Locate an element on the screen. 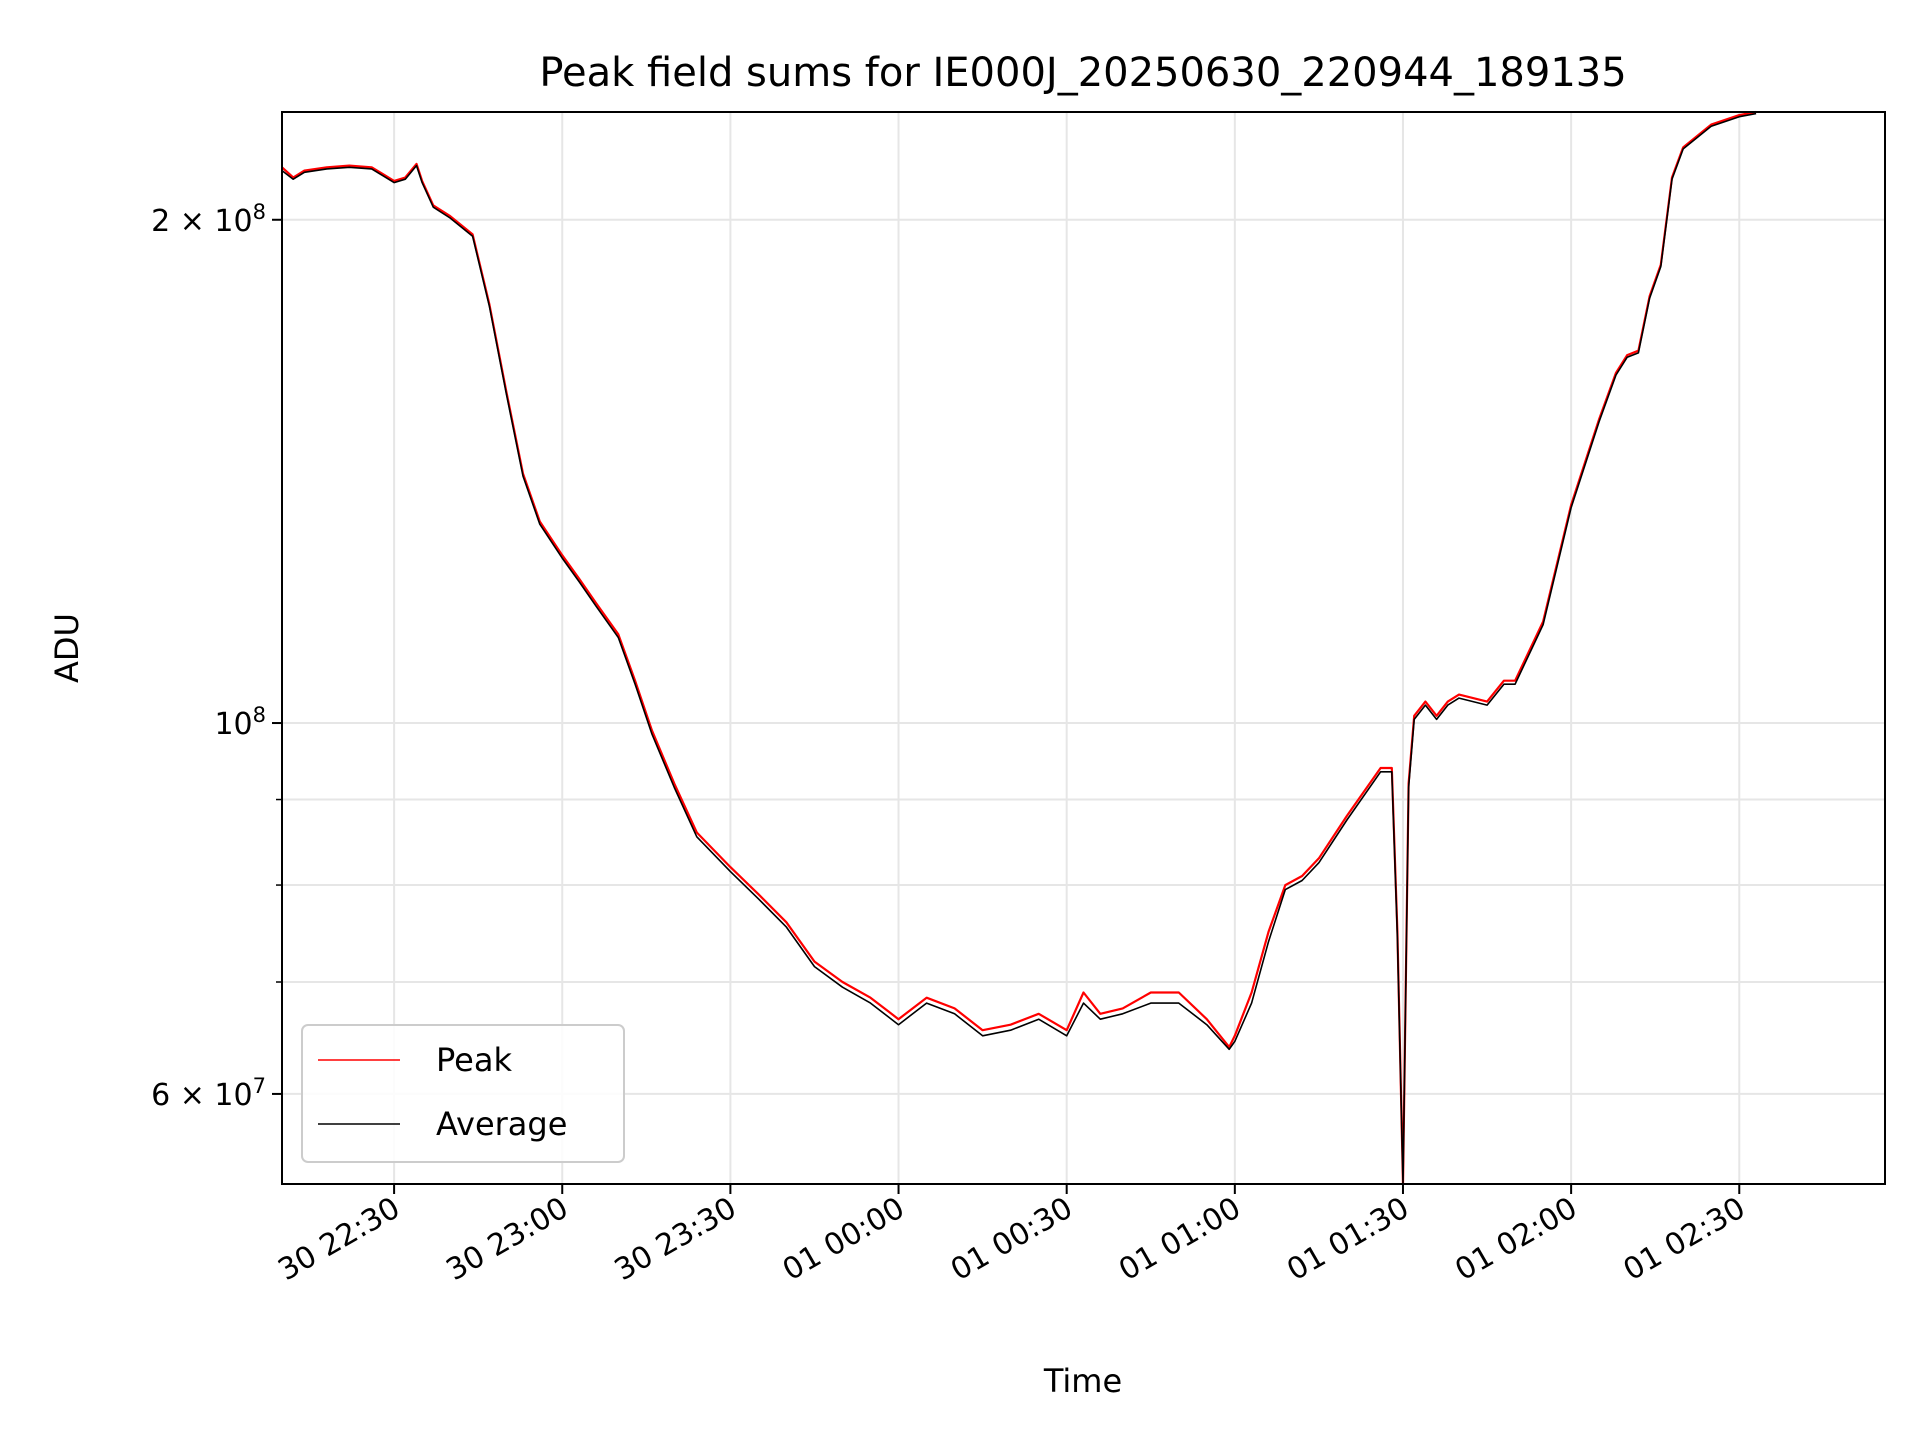 This screenshot has height=1444, width=1920. y-tick-label-0: 2 × 108 is located at coordinates (208, 219).